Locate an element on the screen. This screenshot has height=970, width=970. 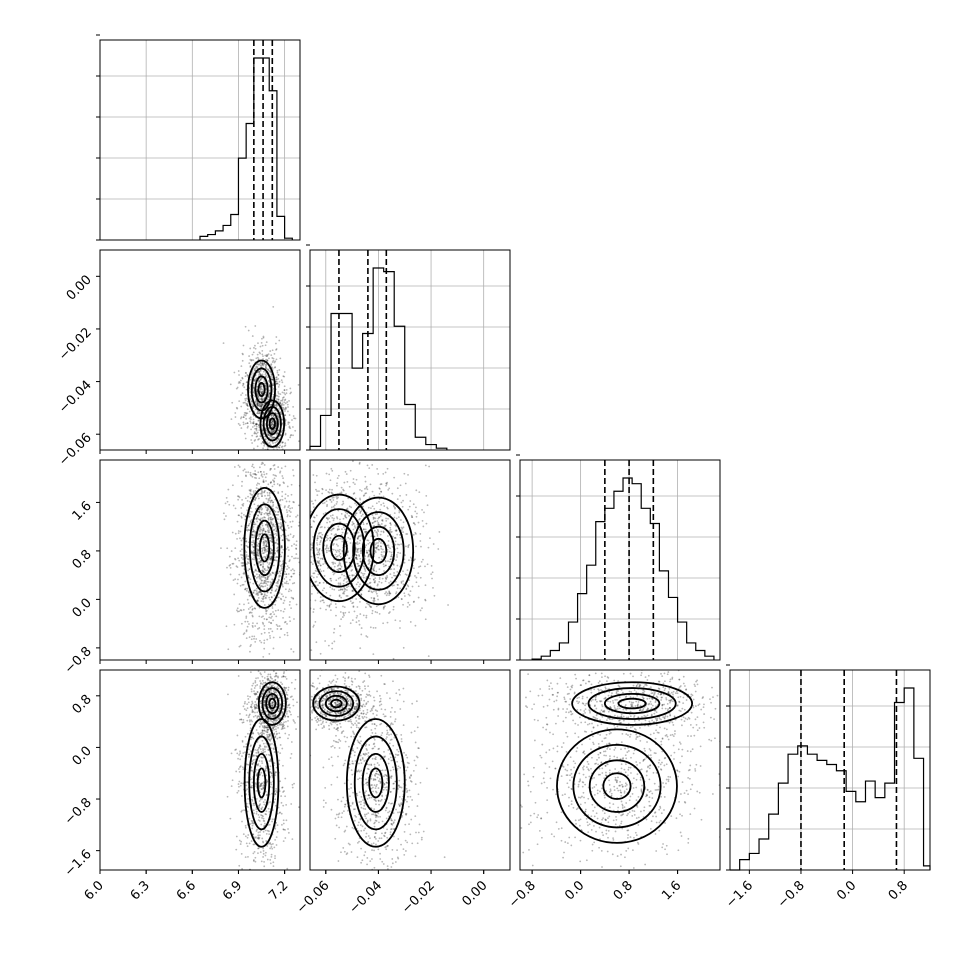
histogram-step-line is located at coordinates (246, 148).